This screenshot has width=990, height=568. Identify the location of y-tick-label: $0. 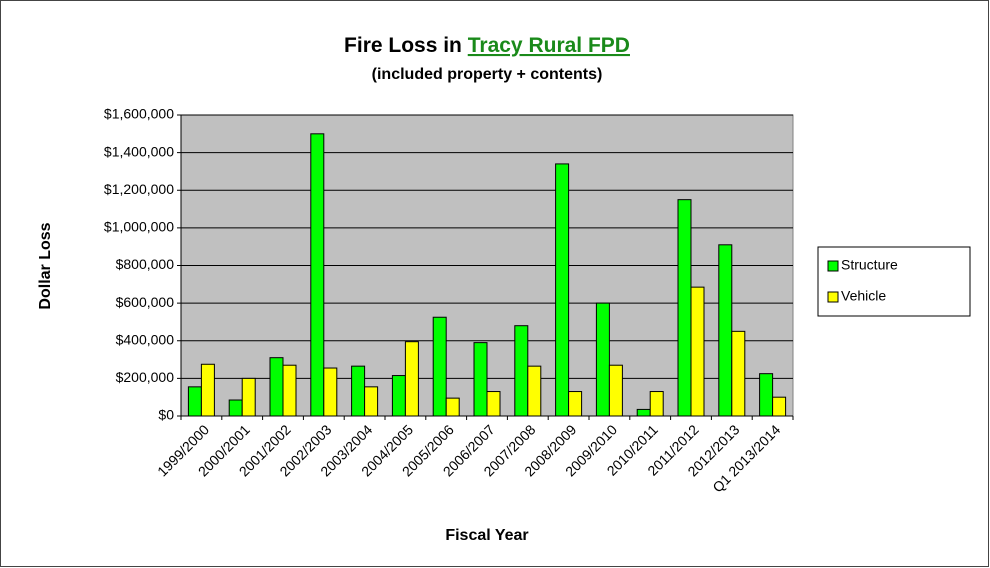
(166, 415).